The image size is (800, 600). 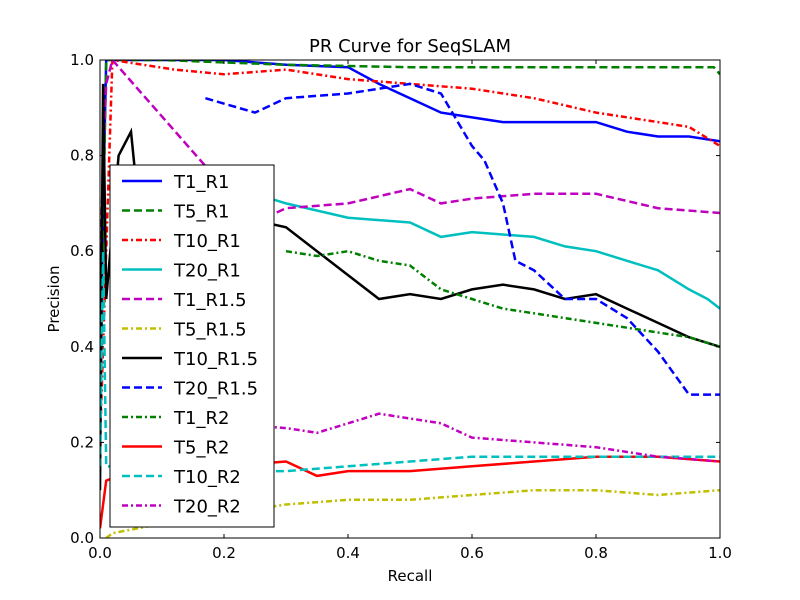 What do you see at coordinates (207, 271) in the screenshot?
I see `legend-label: T20_R1` at bounding box center [207, 271].